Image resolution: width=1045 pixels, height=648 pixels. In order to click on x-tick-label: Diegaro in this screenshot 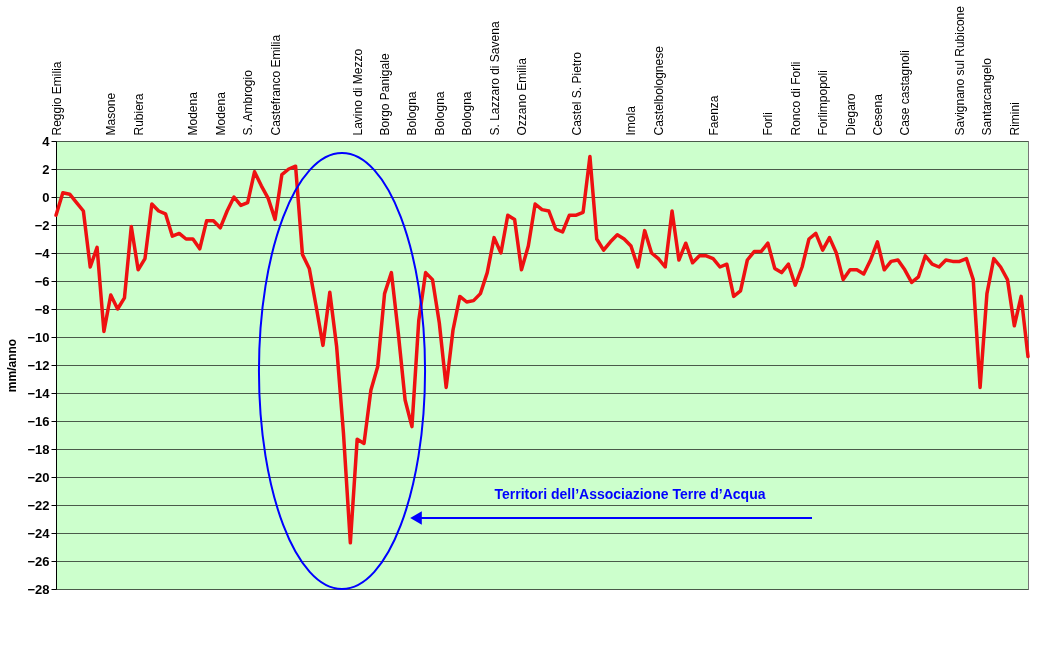, I will do `click(850, 114)`.